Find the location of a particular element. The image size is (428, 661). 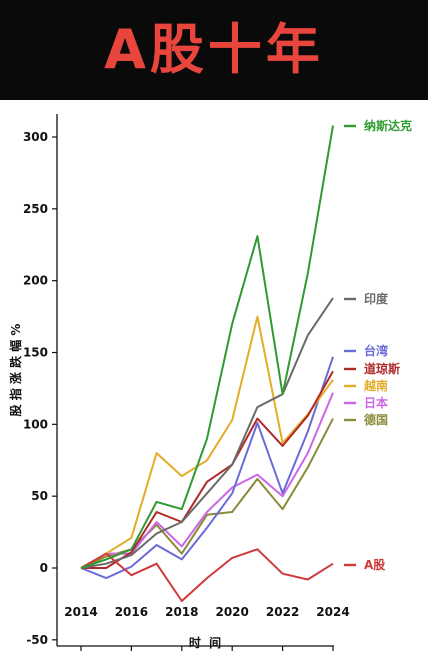

y-tick-label: 150 is located at coordinates (35, 353).